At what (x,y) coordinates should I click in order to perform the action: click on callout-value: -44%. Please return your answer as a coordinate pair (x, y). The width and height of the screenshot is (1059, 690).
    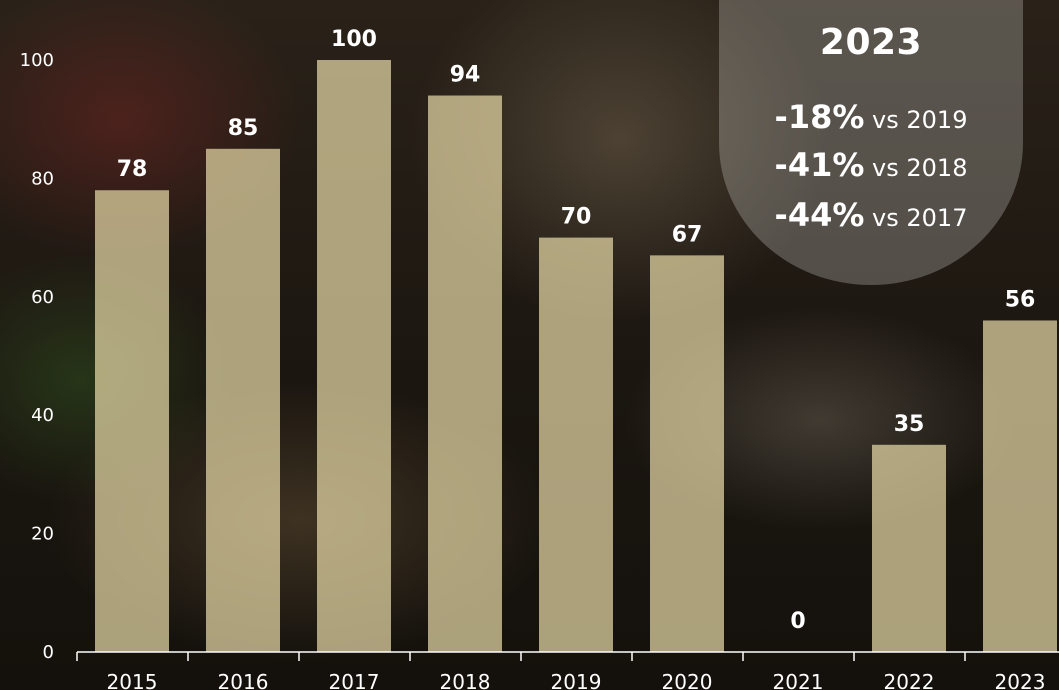
    Looking at the image, I should click on (819, 215).